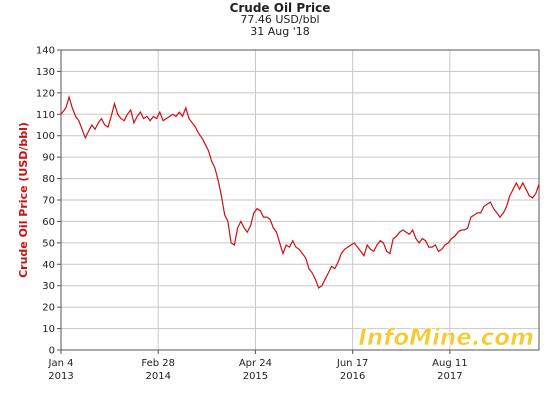 The image size is (560, 400). What do you see at coordinates (48, 179) in the screenshot?
I see `y-tick-label: 80` at bounding box center [48, 179].